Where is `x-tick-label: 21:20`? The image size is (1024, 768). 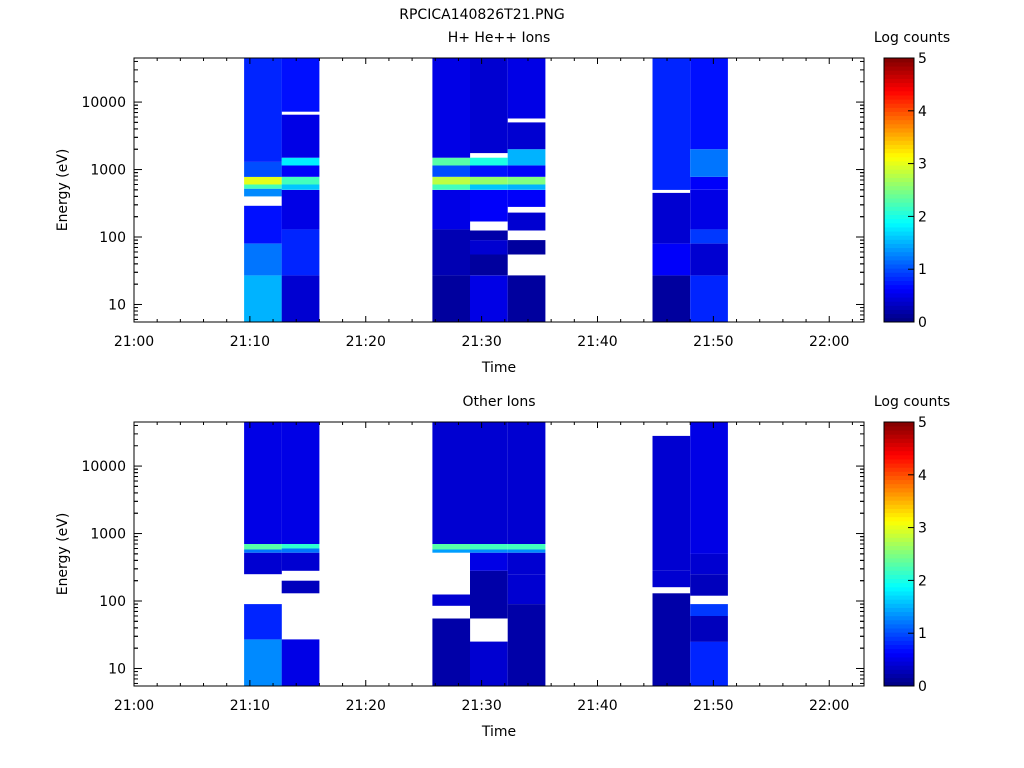
x-tick-label: 21:20 is located at coordinates (366, 342).